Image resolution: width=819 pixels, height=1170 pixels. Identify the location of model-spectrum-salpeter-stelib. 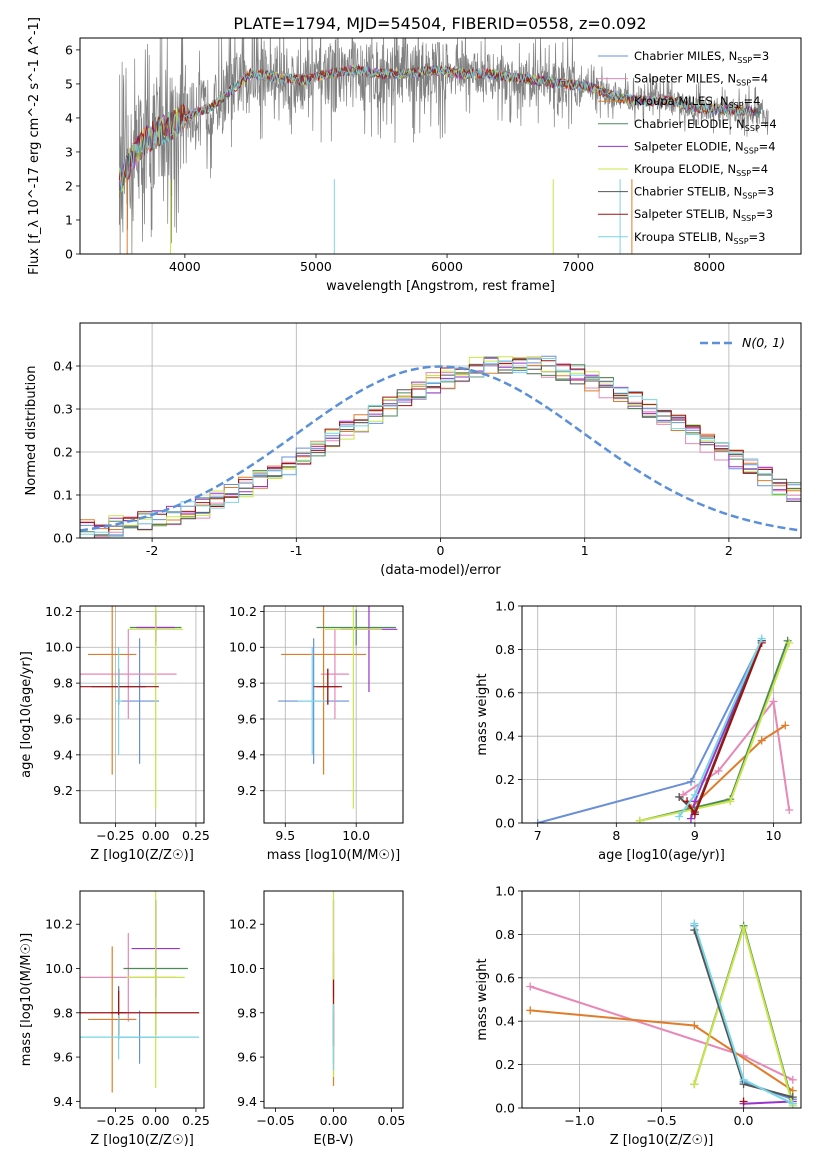
(437, 125).